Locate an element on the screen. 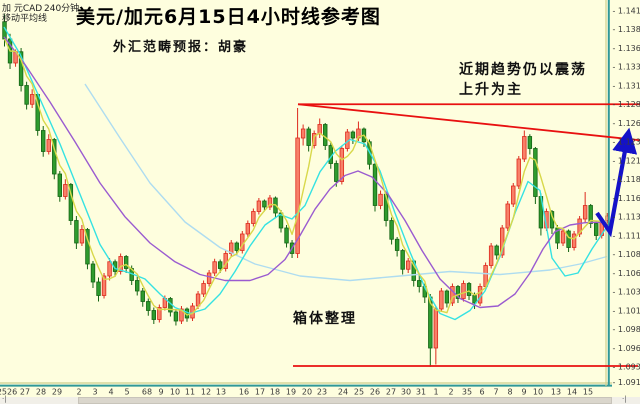  y-axis-label: - 1.1135 is located at coordinates (626, 217).